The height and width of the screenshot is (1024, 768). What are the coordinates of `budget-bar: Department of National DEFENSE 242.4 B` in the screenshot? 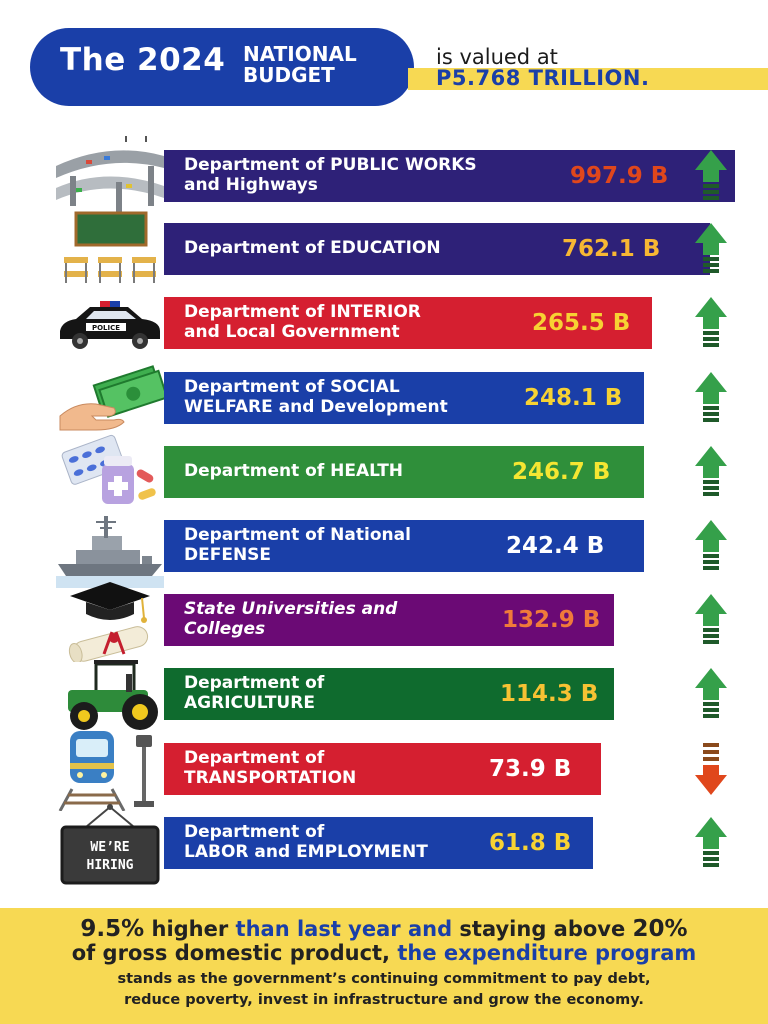 It's located at (404, 546).